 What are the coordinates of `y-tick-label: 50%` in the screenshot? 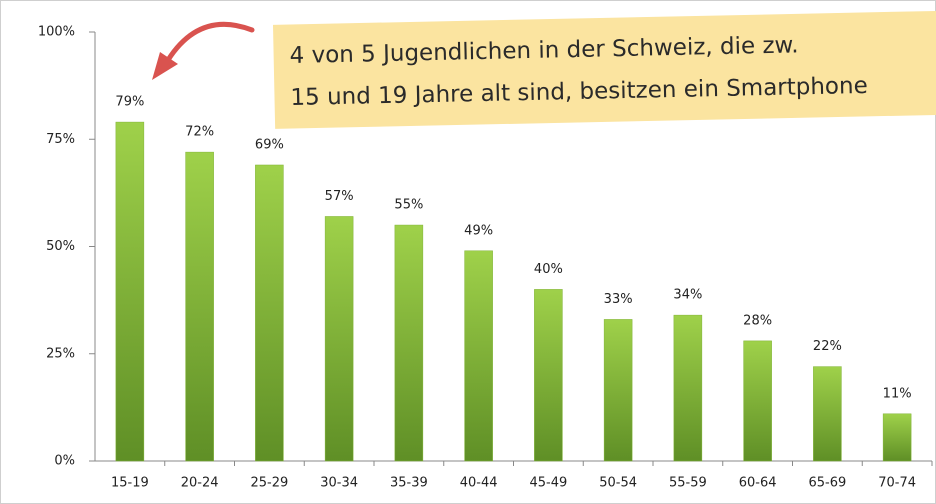 It's located at (60, 246).